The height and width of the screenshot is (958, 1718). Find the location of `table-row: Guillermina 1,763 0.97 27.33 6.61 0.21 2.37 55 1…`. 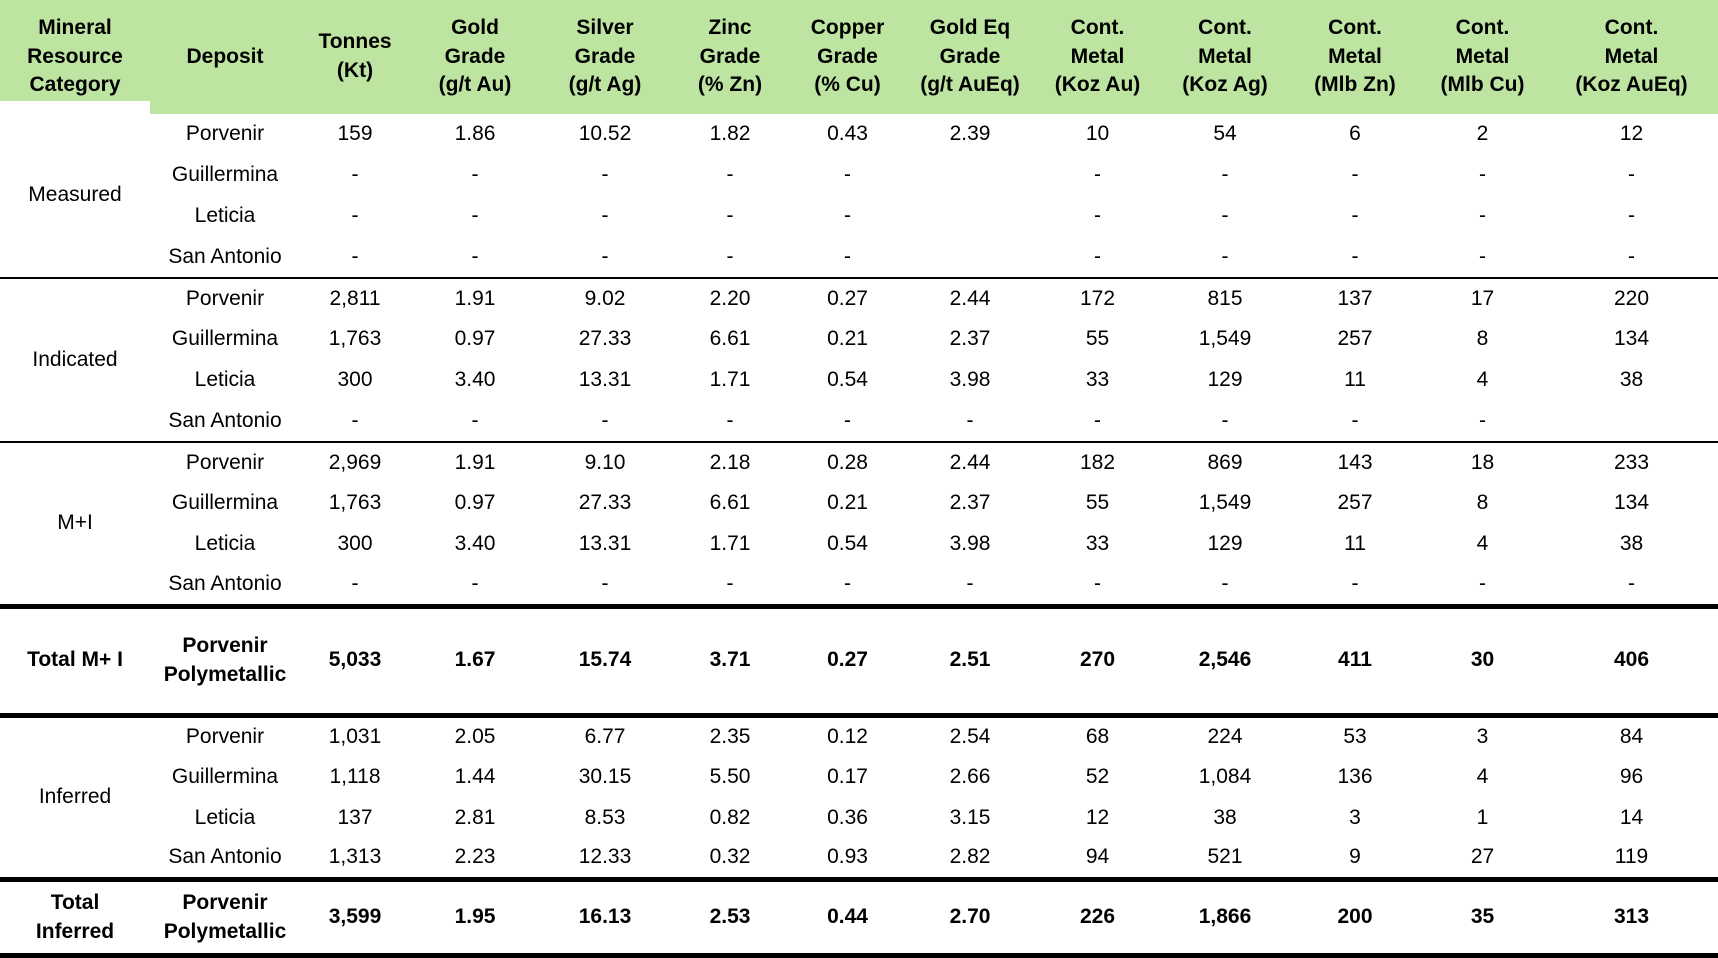

table-row: Guillermina 1,763 0.97 27.33 6.61 0.21 2.37 55 1… is located at coordinates (859, 503).